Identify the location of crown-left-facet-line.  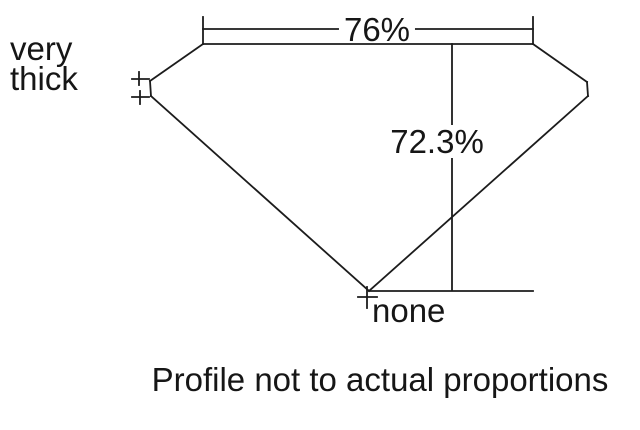
(176, 62).